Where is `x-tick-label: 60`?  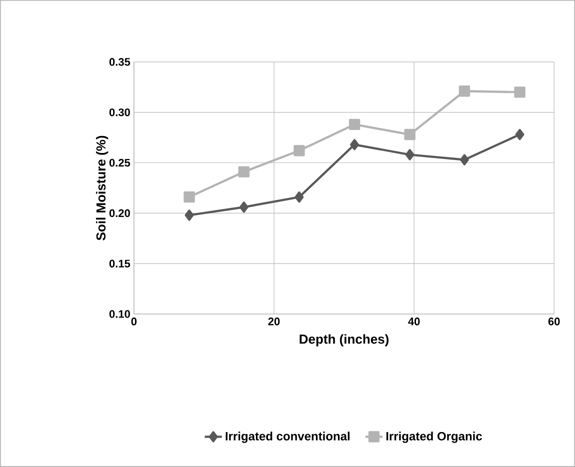
x-tick-label: 60 is located at coordinates (554, 322).